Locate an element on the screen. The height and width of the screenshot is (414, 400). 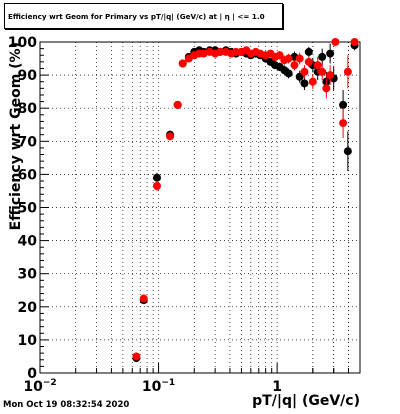
y-tick-label: 0 is located at coordinates (32, 374).